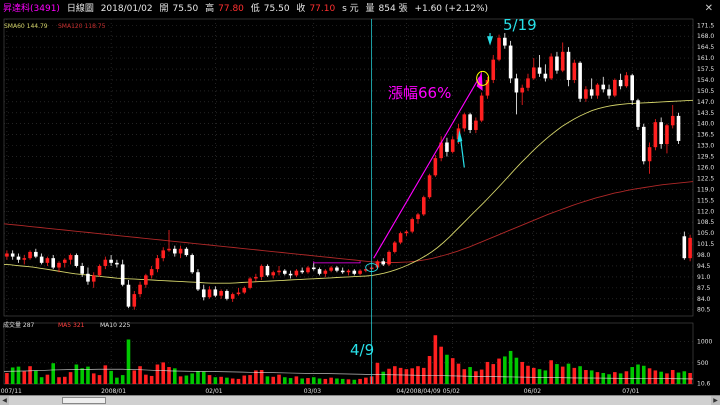  Describe the element at coordinates (213, 391) in the screenshot. I see `date-tick-label: 02/01` at that location.